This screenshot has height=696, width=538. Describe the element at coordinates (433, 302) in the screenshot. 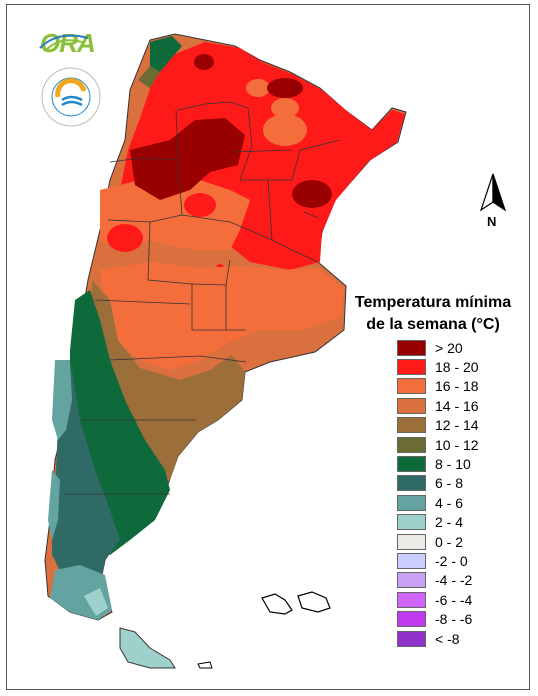

I see `legend-title-line1: Temperatura mínima` at that location.